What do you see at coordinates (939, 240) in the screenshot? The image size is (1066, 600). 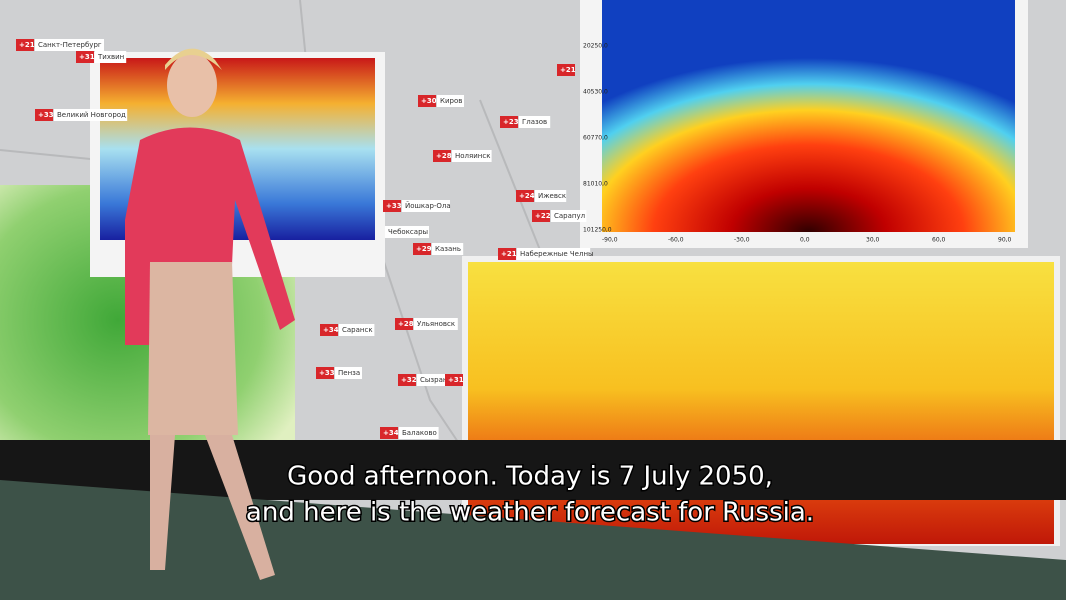 I see `x-tick-label: 60,0` at bounding box center [939, 240].